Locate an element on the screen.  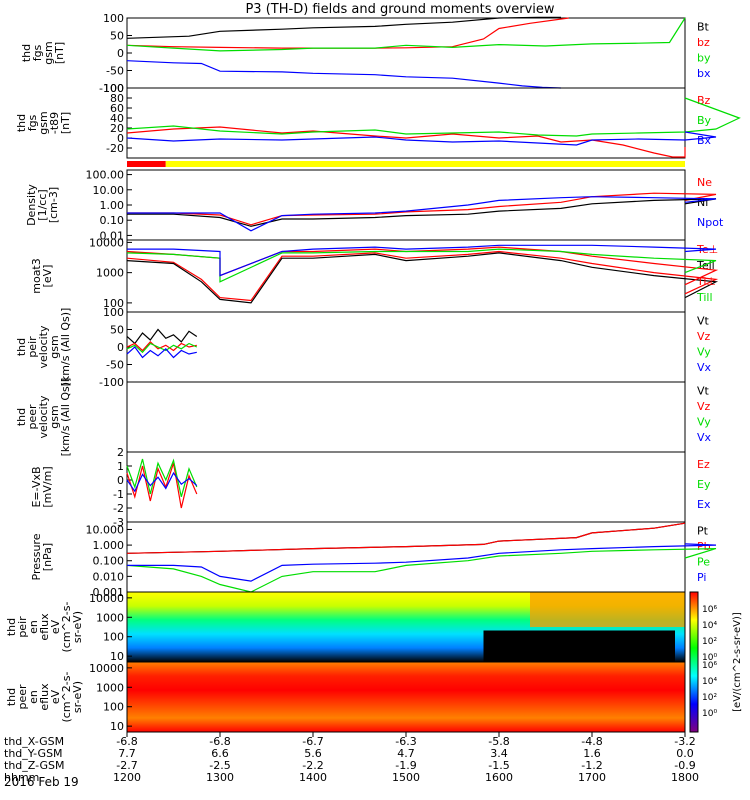
x-hhmm-label: hhmm is located at coordinates (21, 777).